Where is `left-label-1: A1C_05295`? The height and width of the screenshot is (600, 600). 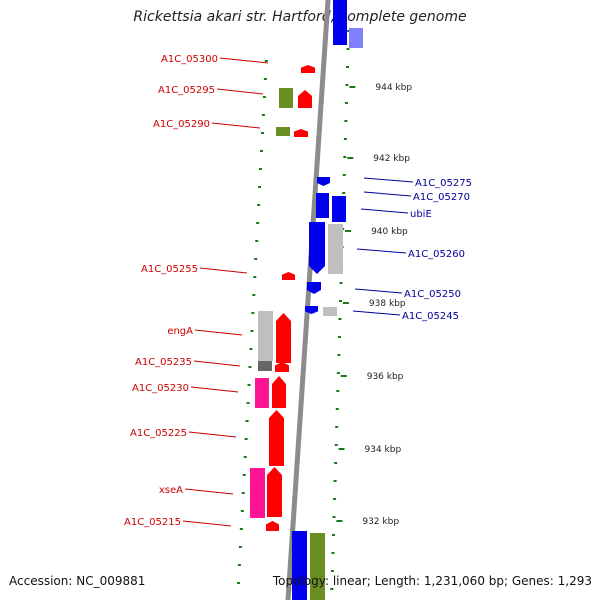
left-label-1: A1C_05295 is located at coordinates (186, 90).